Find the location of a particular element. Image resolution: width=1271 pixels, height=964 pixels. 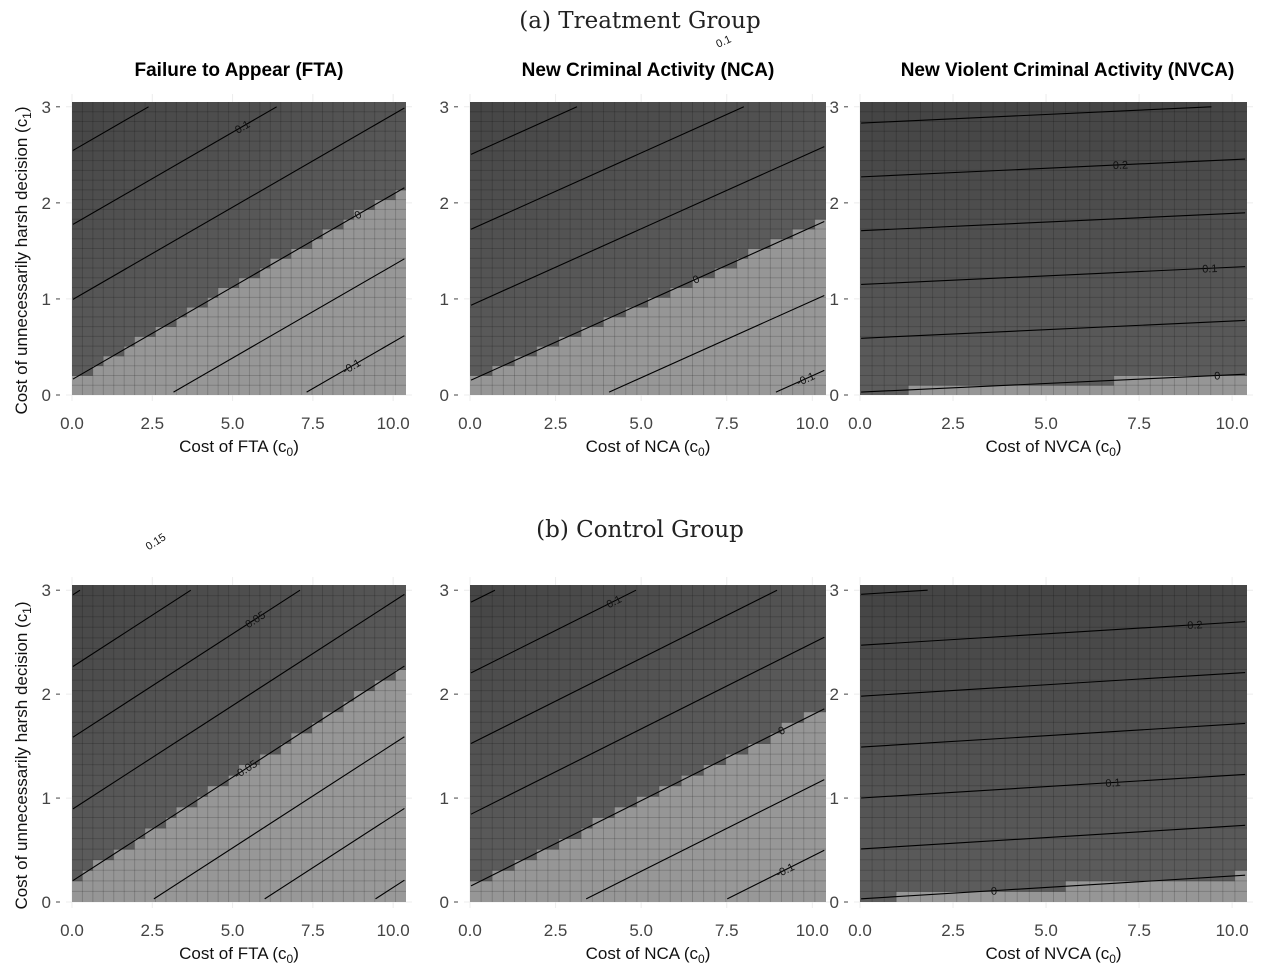

contour-line is located at coordinates (1053, 276).